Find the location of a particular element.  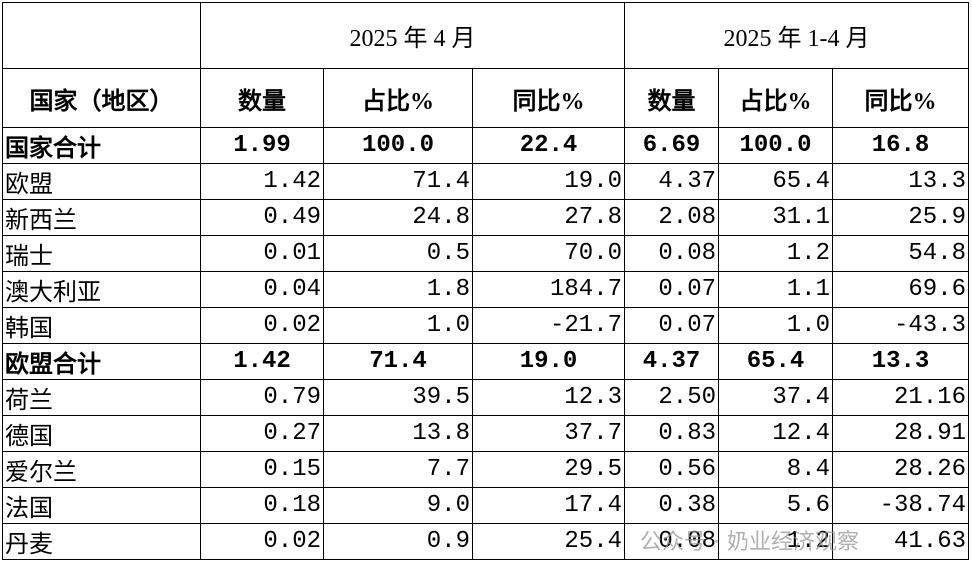

value-cell: 1.8 is located at coordinates (398, 289).